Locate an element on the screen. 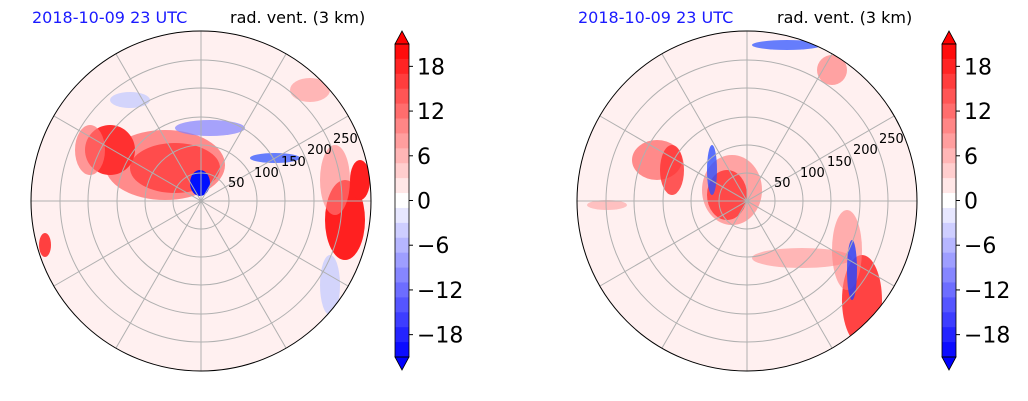 The width and height of the screenshot is (1028, 401). positive-edge-east is located at coordinates (360, 180).